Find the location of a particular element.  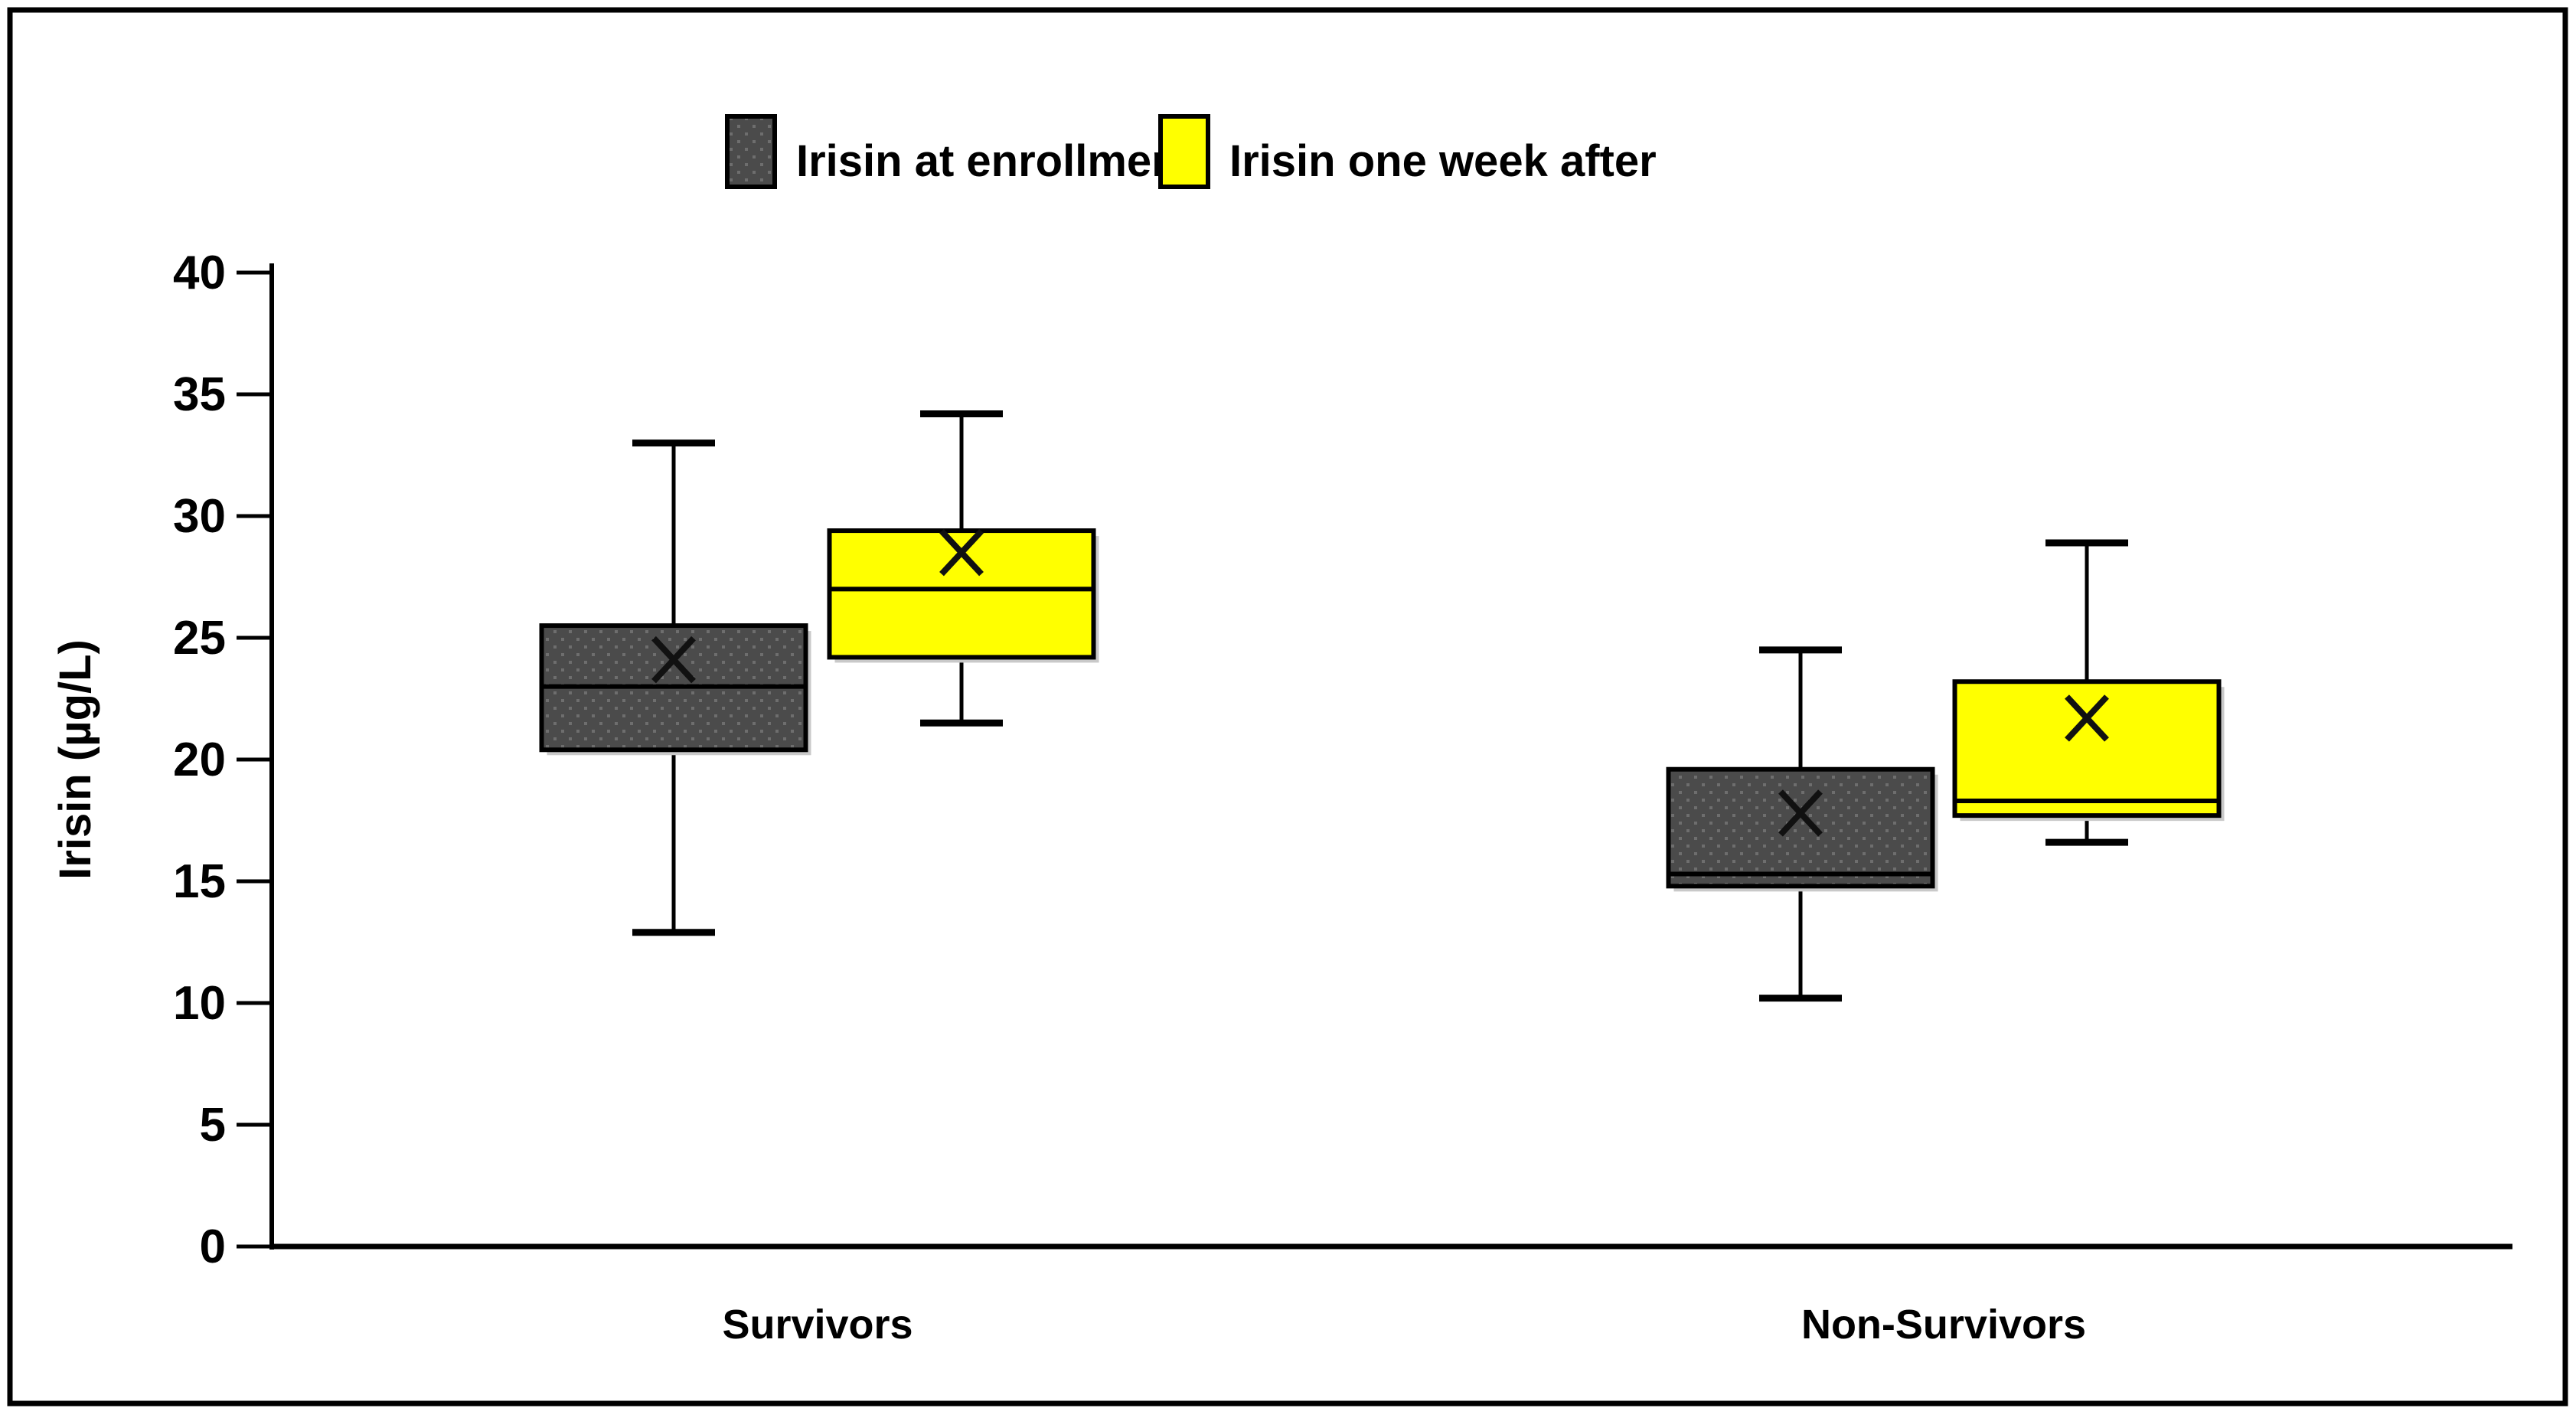

y-tick-label-5: 5 is located at coordinates (213, 1125).